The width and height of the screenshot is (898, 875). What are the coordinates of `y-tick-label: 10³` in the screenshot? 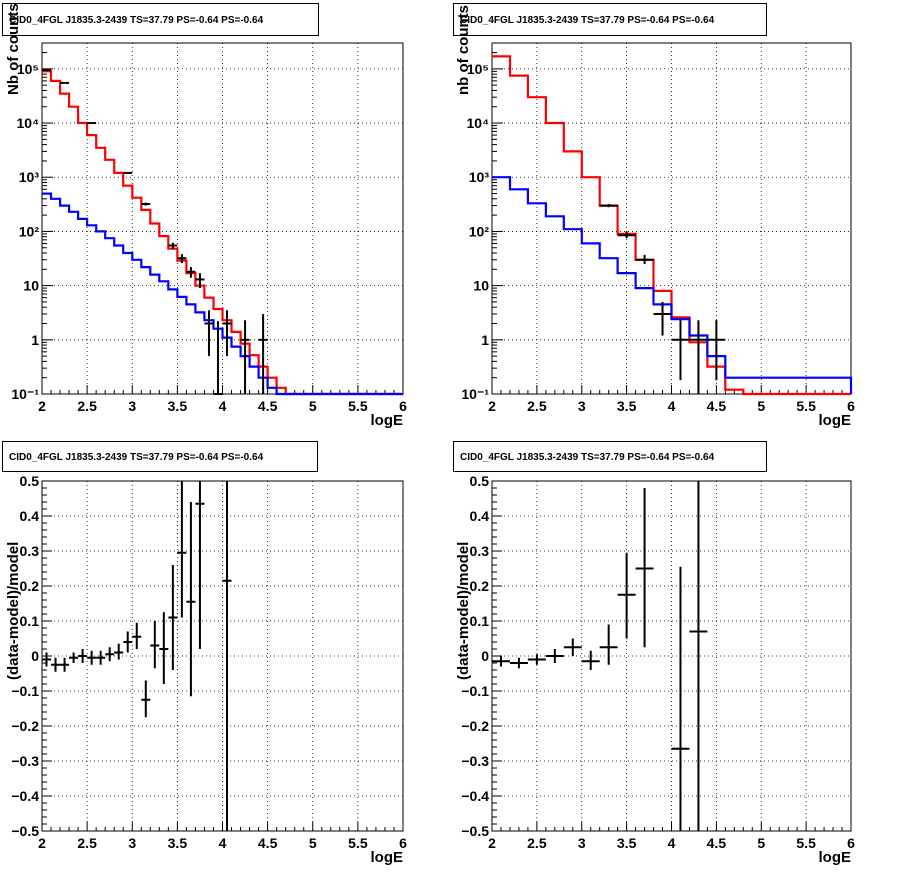 It's located at (479, 177).